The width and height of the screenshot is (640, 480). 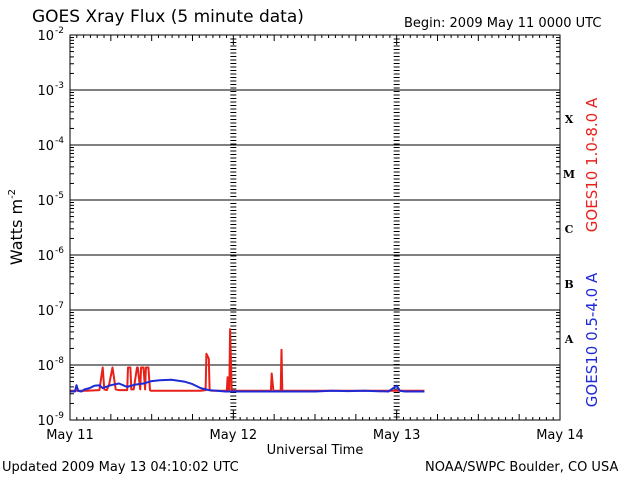 What do you see at coordinates (120, 467) in the screenshot?
I see `updated-timestamp: Updated 2009 May 13 04:10:02 UTC` at bounding box center [120, 467].